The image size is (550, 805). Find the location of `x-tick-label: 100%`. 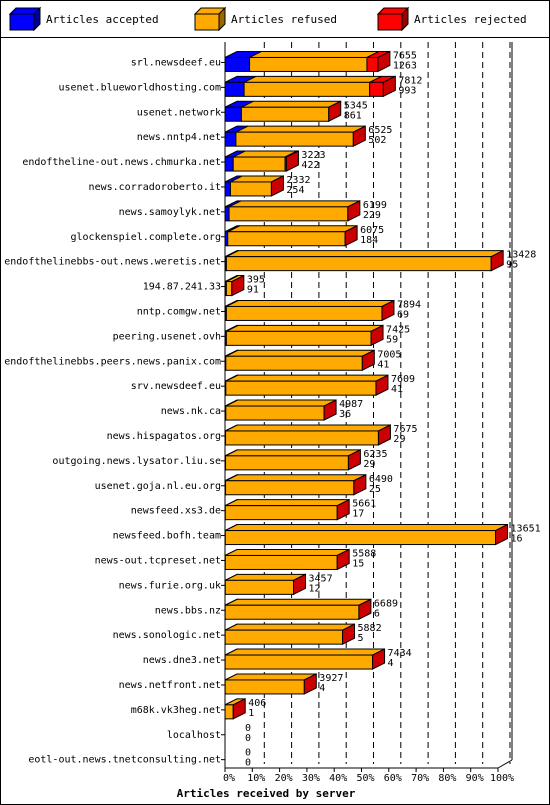

x-tick-label: 100% is located at coordinates (502, 778).